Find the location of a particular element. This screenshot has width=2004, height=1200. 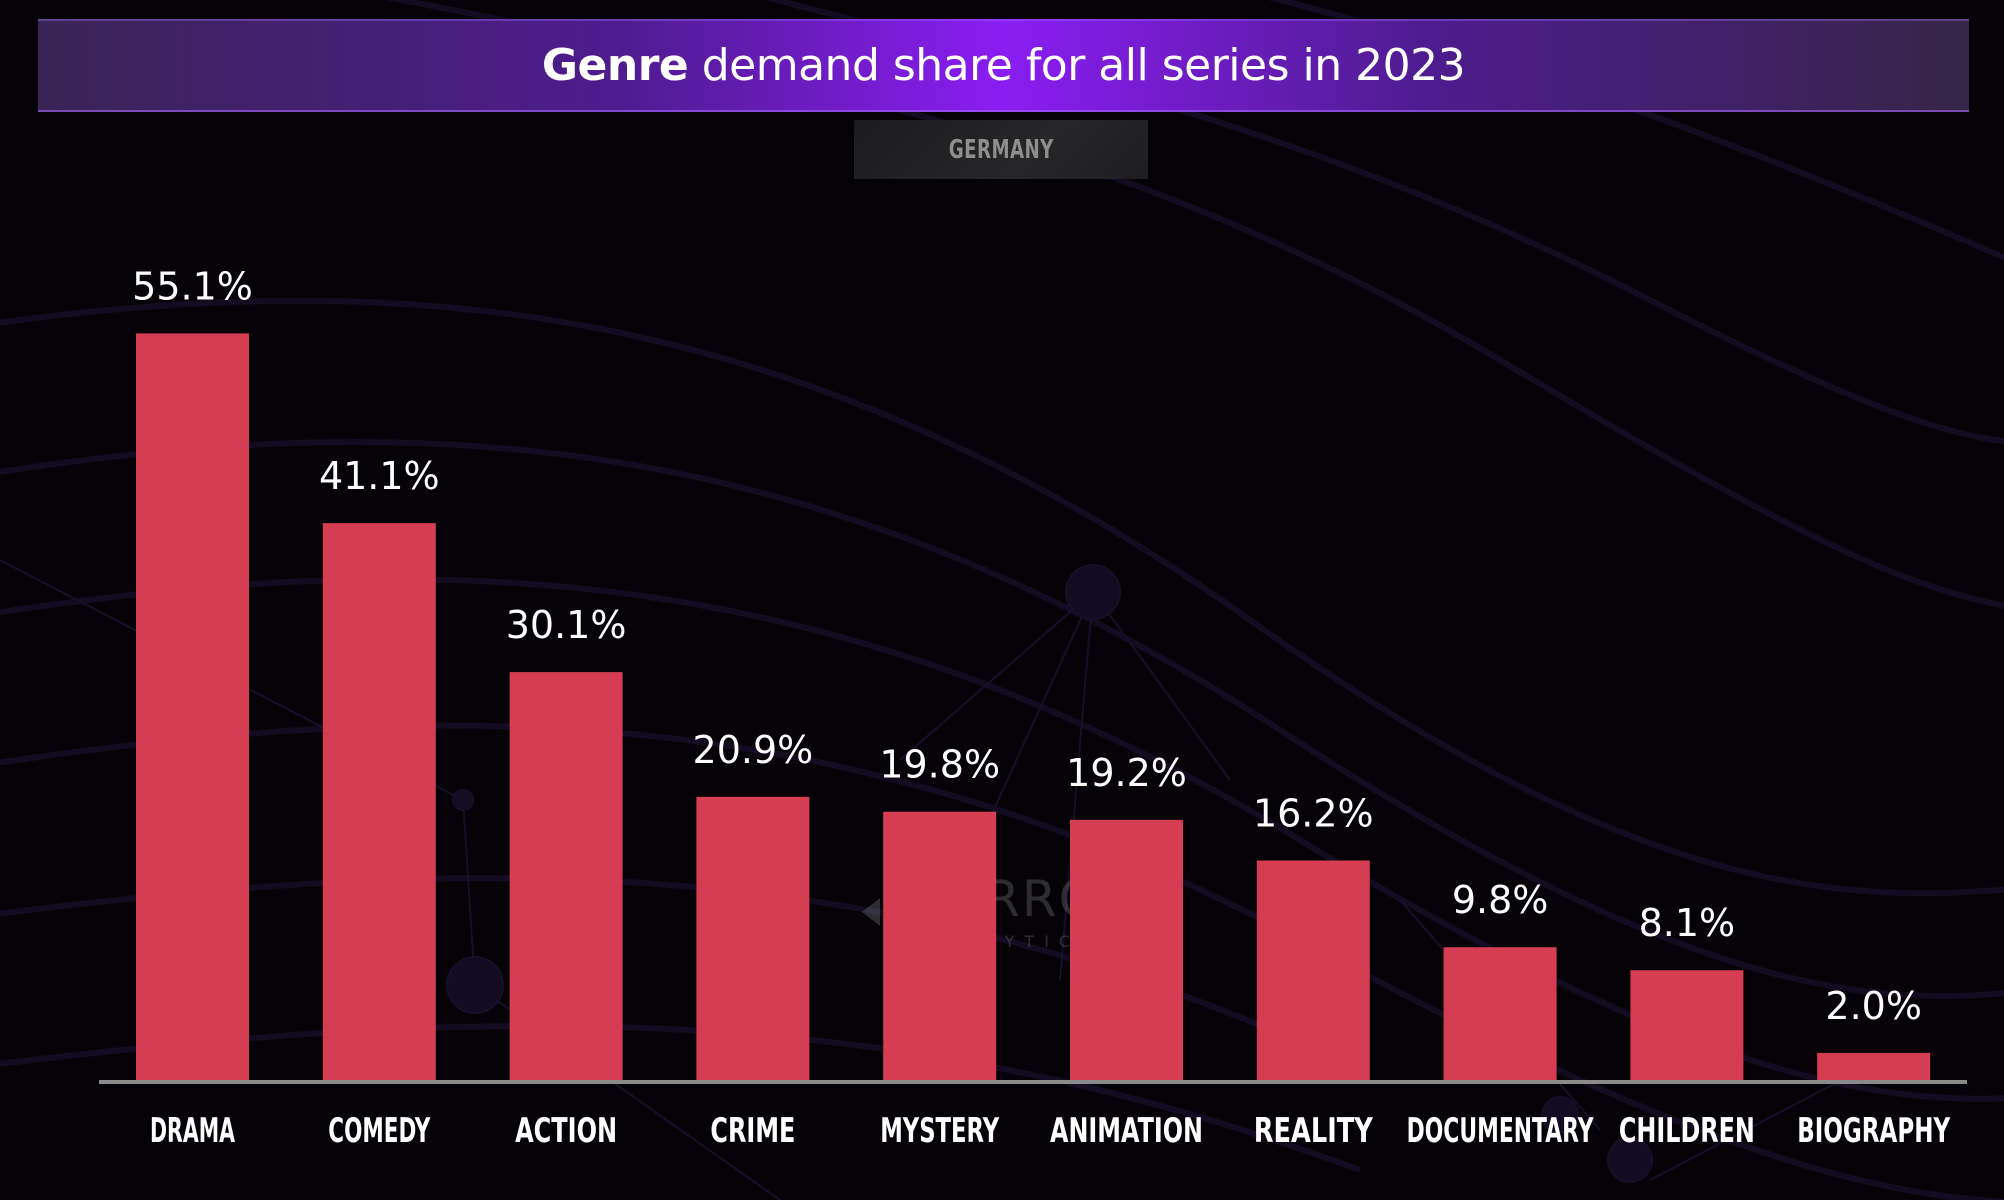

bar-reality is located at coordinates (1313, 970).